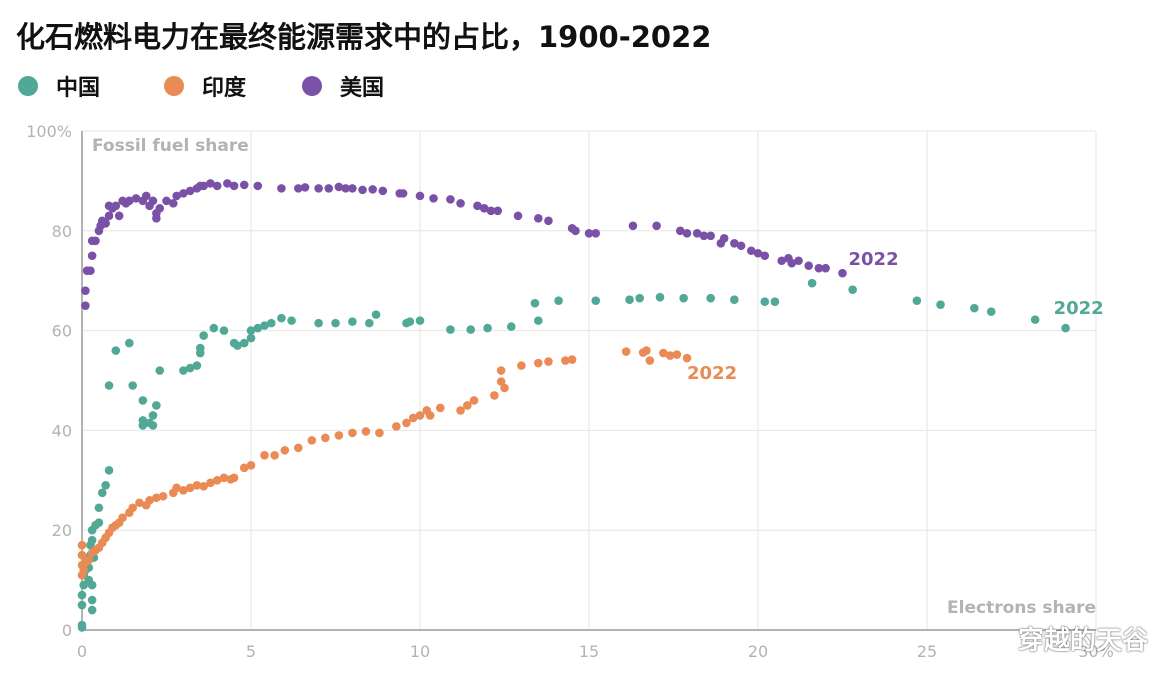  Describe the element at coordinates (28, 86) in the screenshot. I see `legend-swatch-china` at that location.